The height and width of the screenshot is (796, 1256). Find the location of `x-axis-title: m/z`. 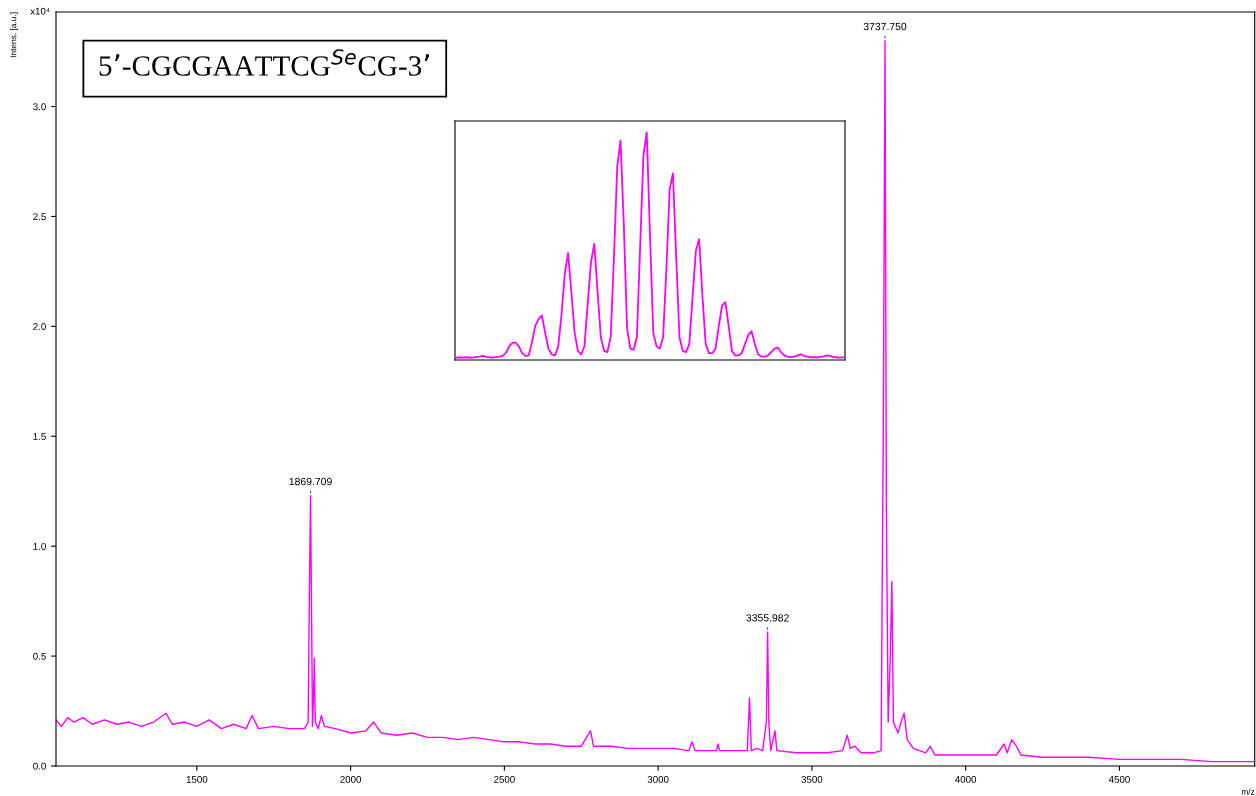

x-axis-title: m/z is located at coordinates (1248, 791).